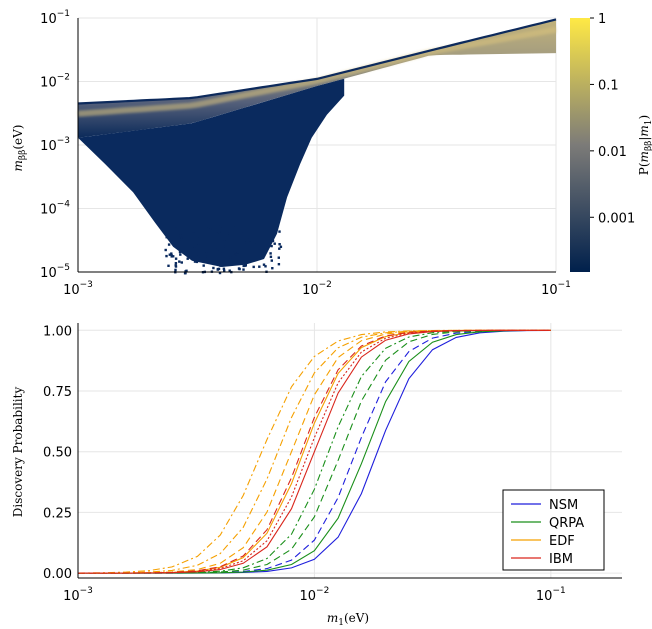 This screenshot has height=629, width=652. What do you see at coordinates (608, 85) in the screenshot?
I see `colorbar-tick-label: 0.1` at bounding box center [608, 85].